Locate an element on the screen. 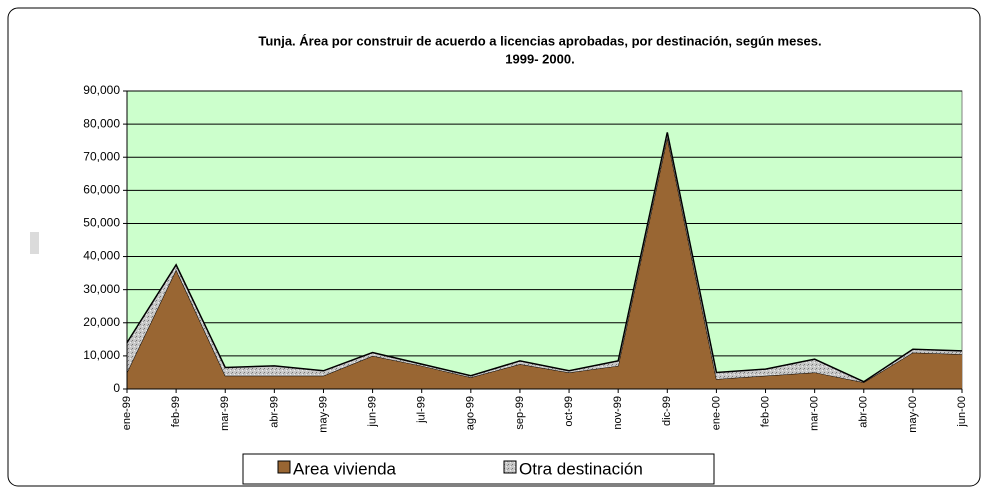 This screenshot has width=988, height=499. x-tick-label: feb-00 is located at coordinates (765, 411).